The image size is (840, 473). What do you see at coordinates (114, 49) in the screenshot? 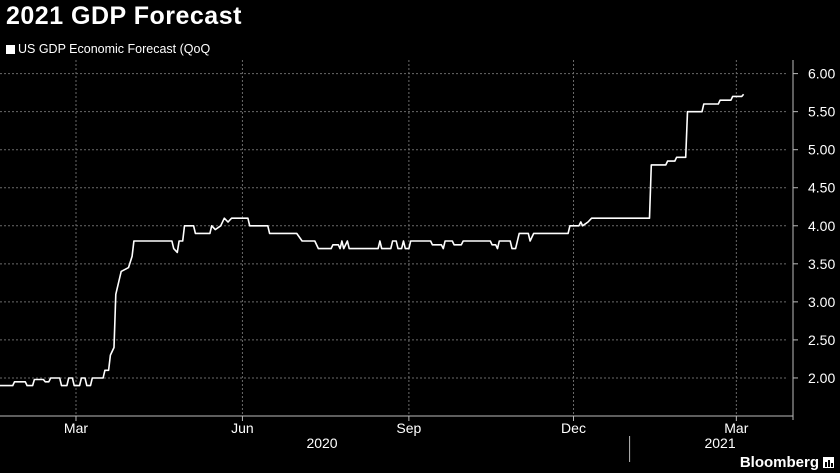
I see `legend-label: US GDP Economic Forecast (QoQ` at bounding box center [114, 49].